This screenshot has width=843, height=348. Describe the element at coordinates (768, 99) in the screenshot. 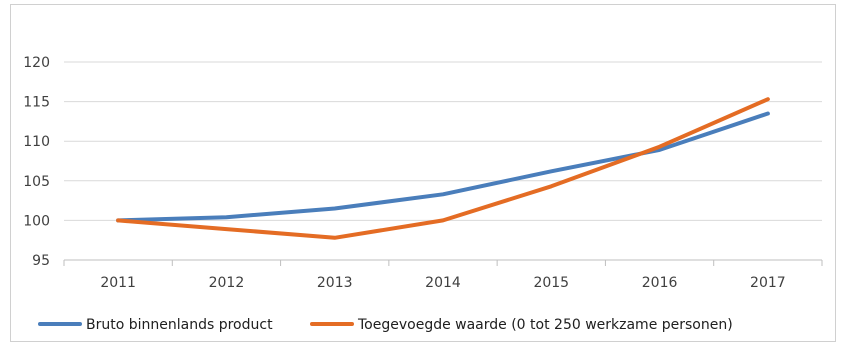

I see `data-point-s1-2017` at that location.